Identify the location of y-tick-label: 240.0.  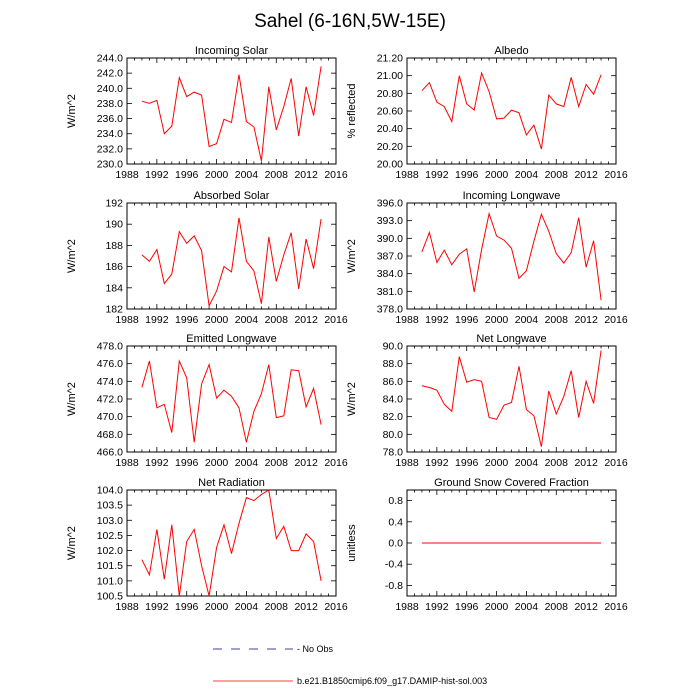
(110, 89).